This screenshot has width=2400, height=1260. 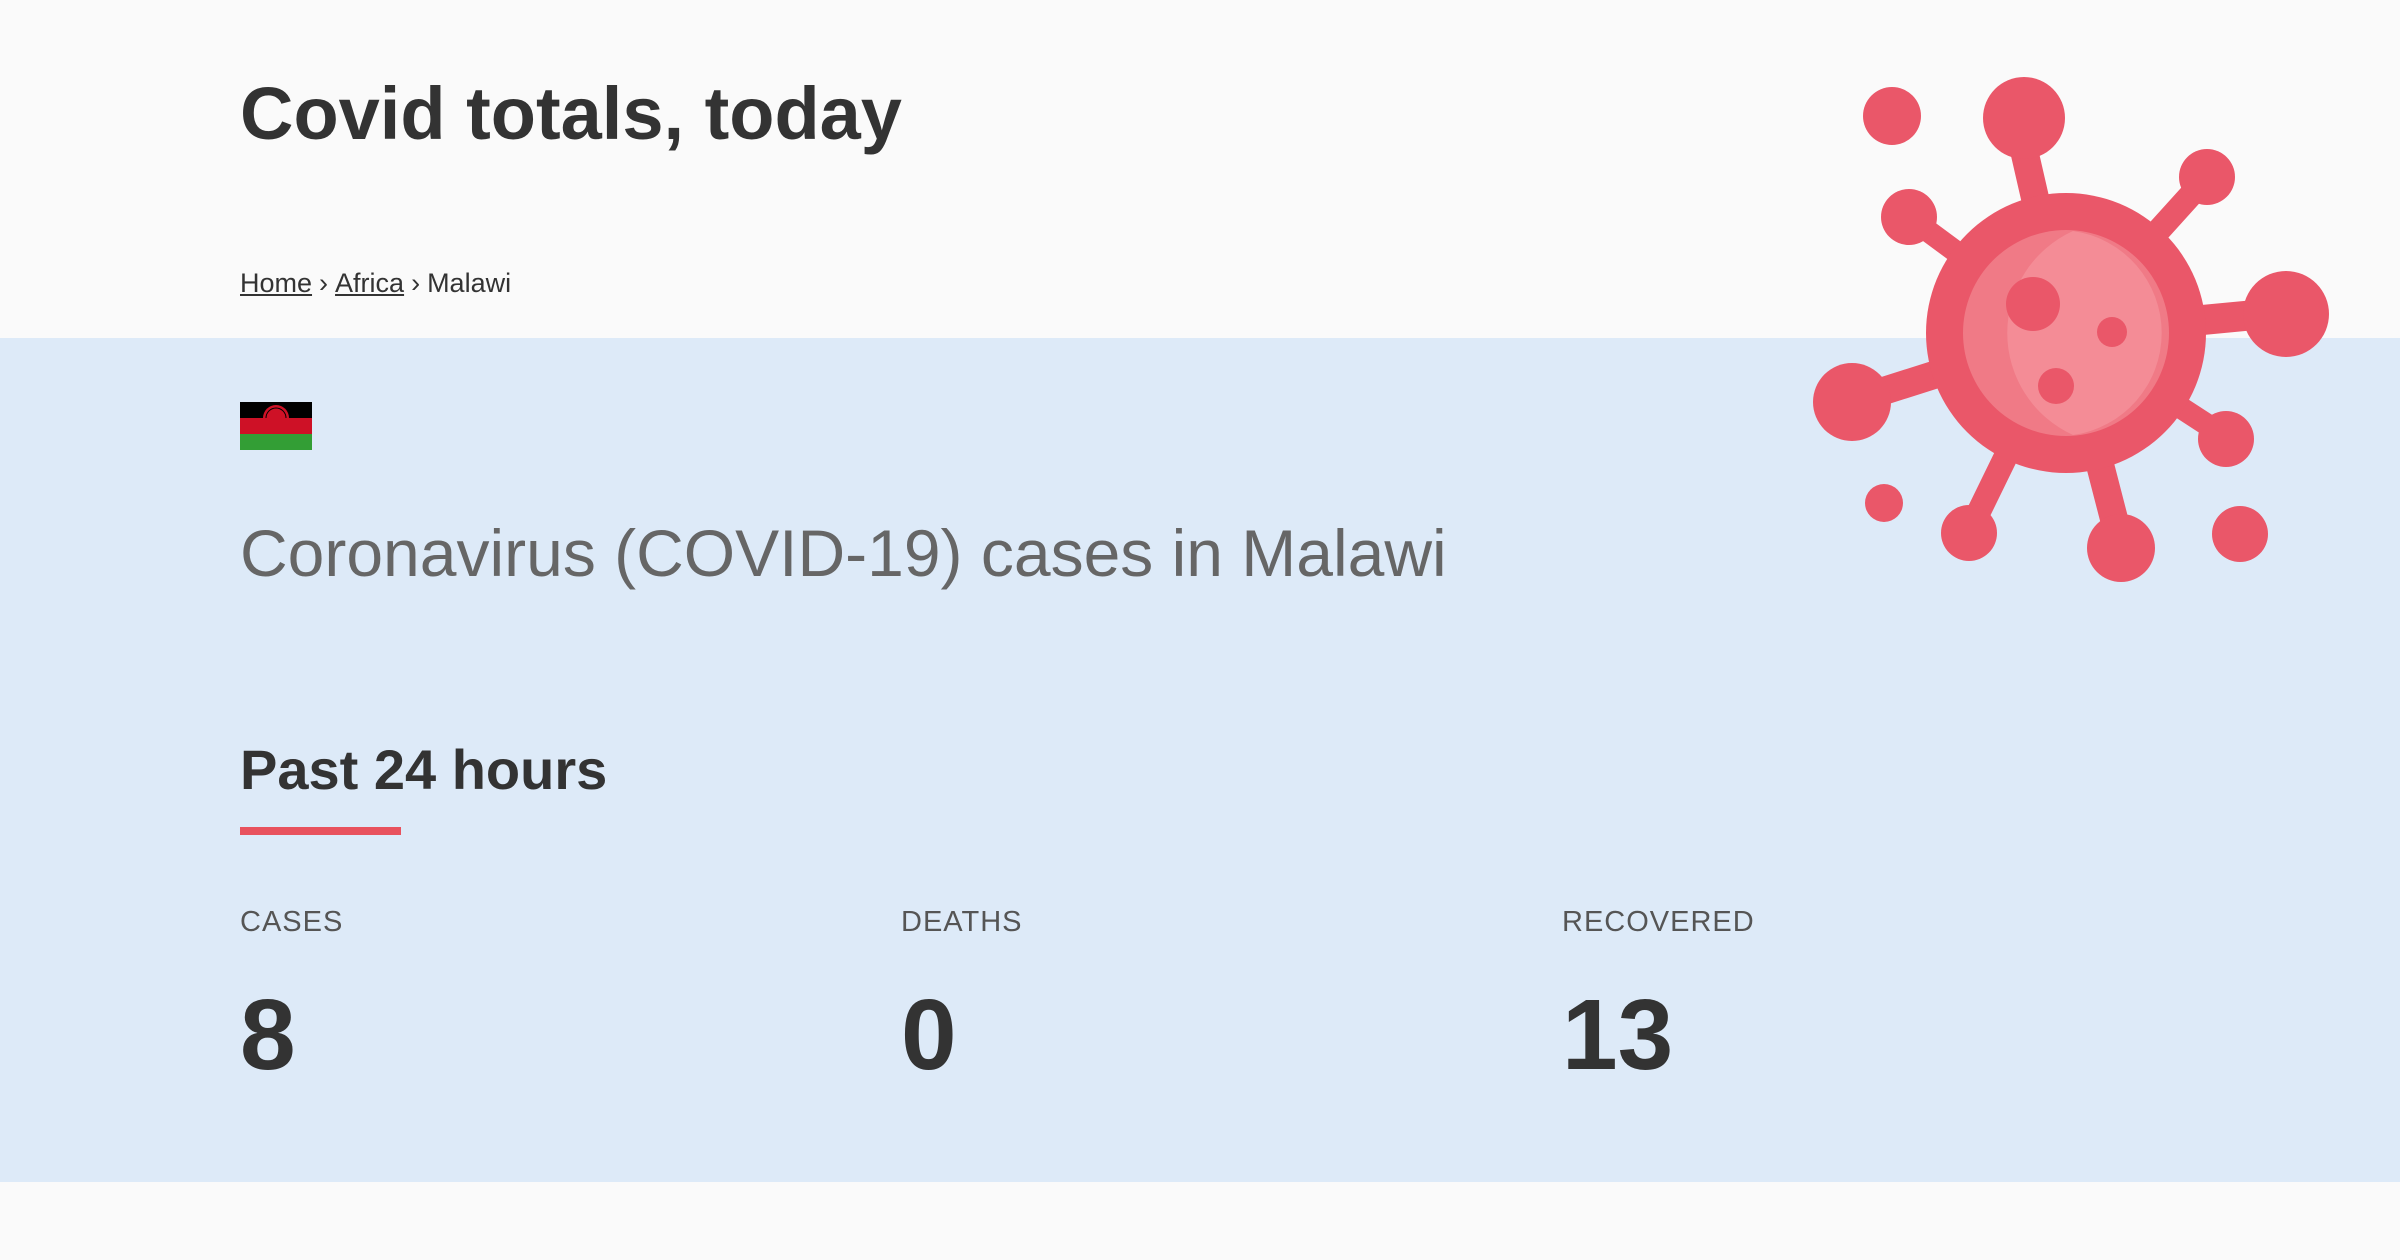 I want to click on stat-cases-value: 8, so click(x=268, y=1035).